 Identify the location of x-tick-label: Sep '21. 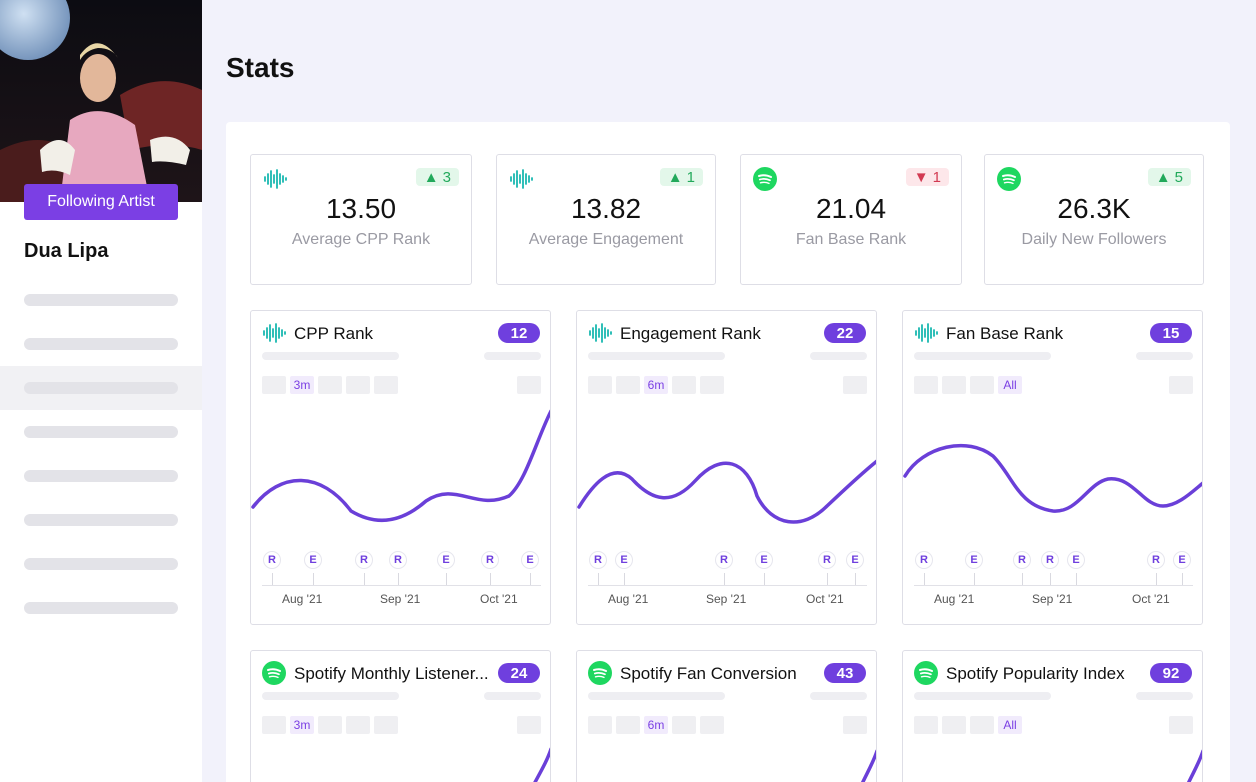
(400, 599).